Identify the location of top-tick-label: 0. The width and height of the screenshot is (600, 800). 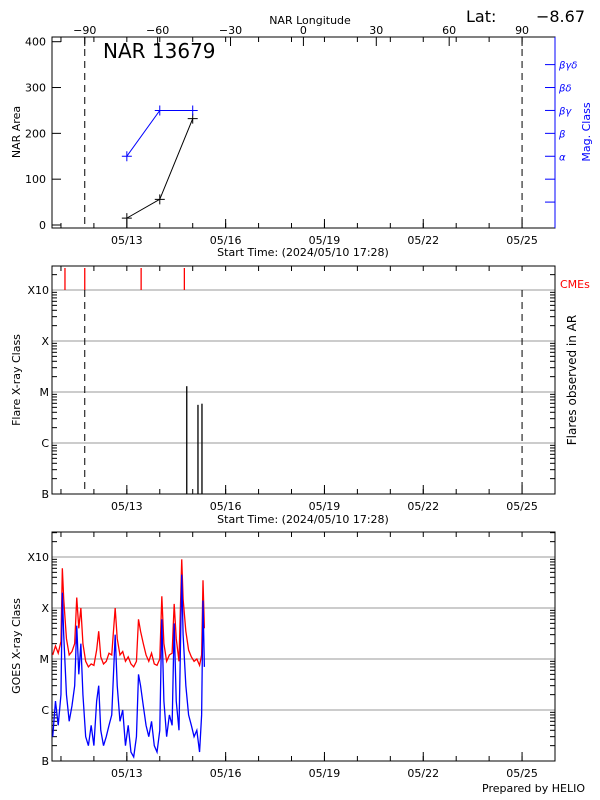
(303, 30).